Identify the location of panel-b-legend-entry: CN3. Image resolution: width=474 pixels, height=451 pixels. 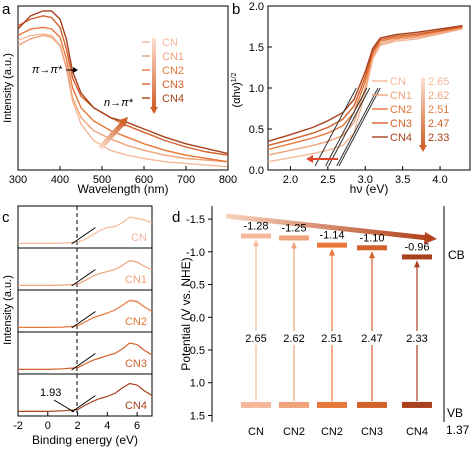
(401, 124).